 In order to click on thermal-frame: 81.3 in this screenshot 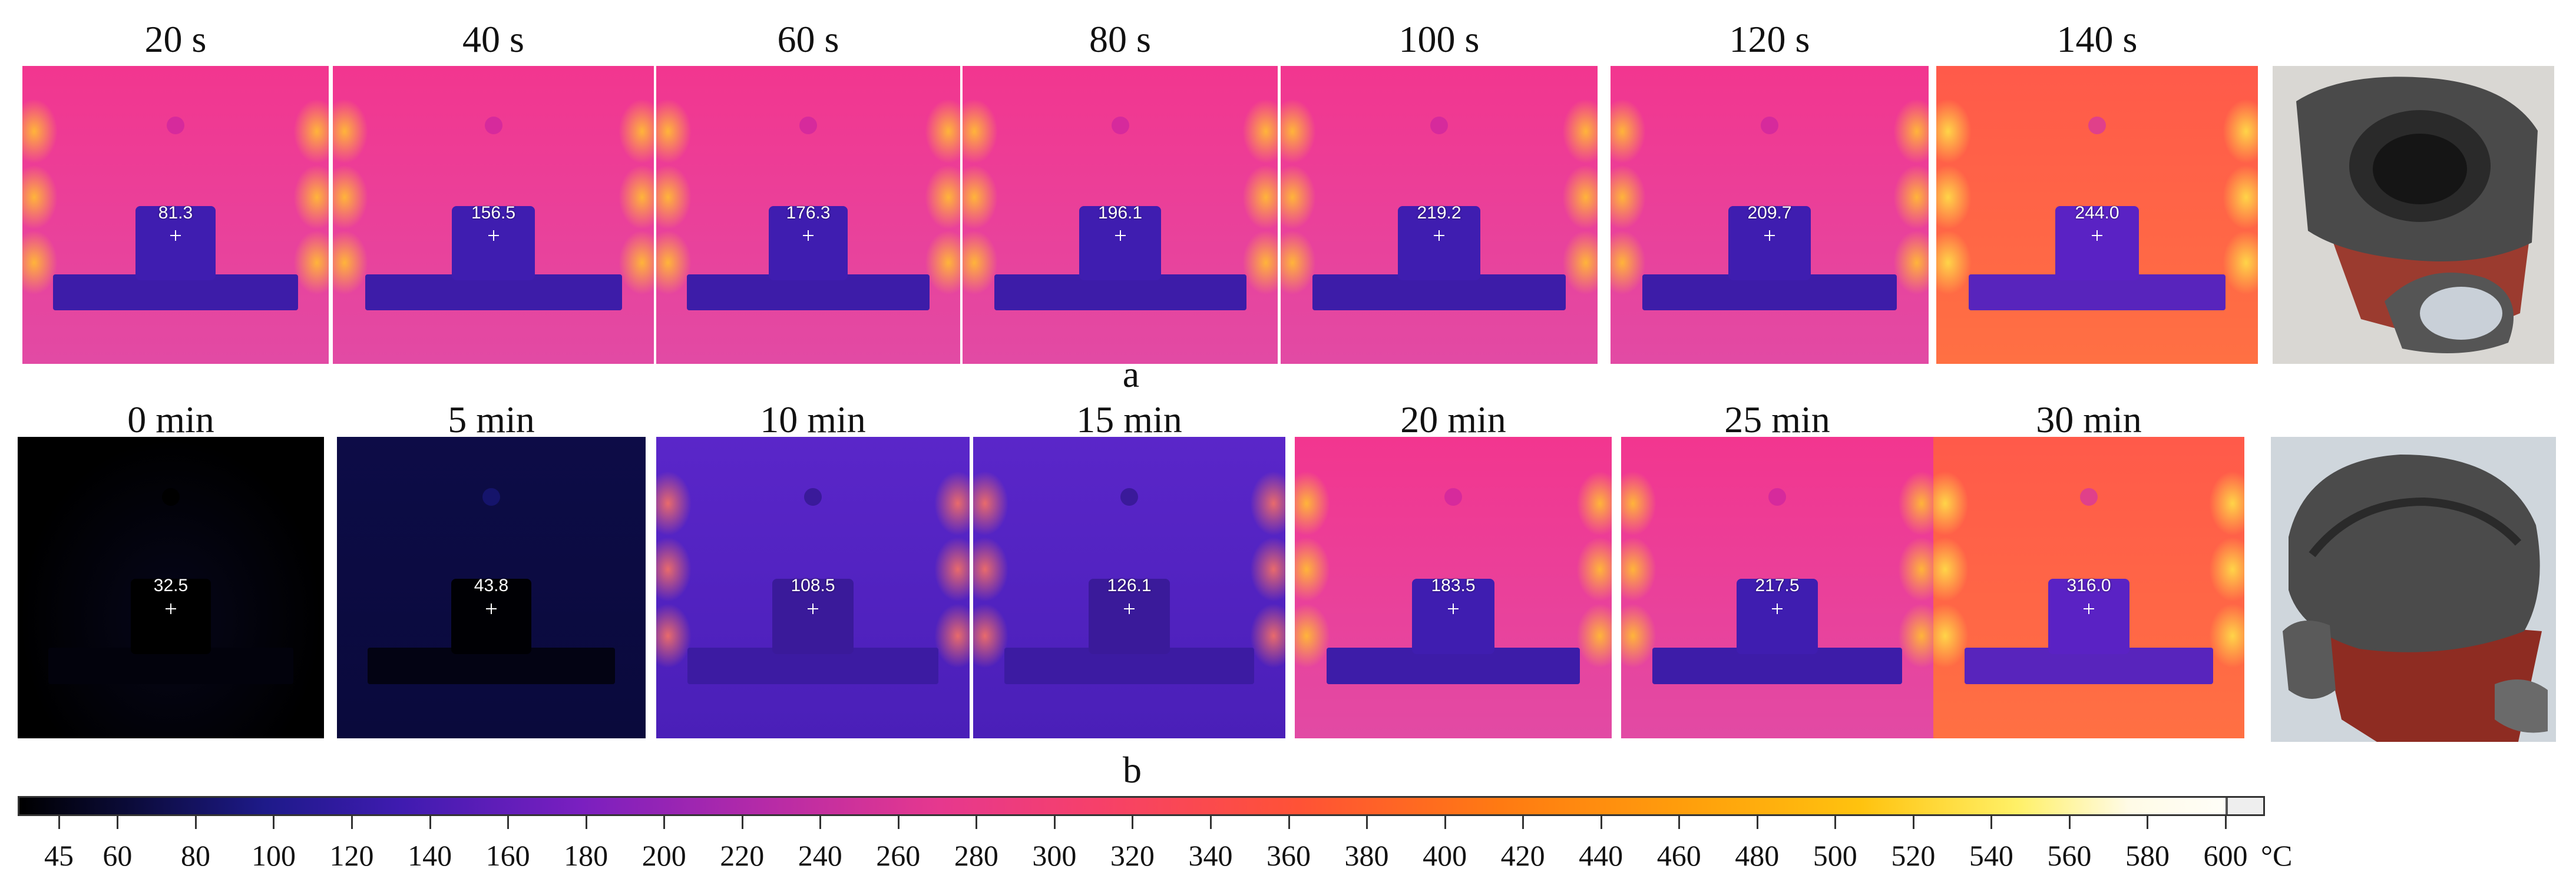, I will do `click(175, 215)`.